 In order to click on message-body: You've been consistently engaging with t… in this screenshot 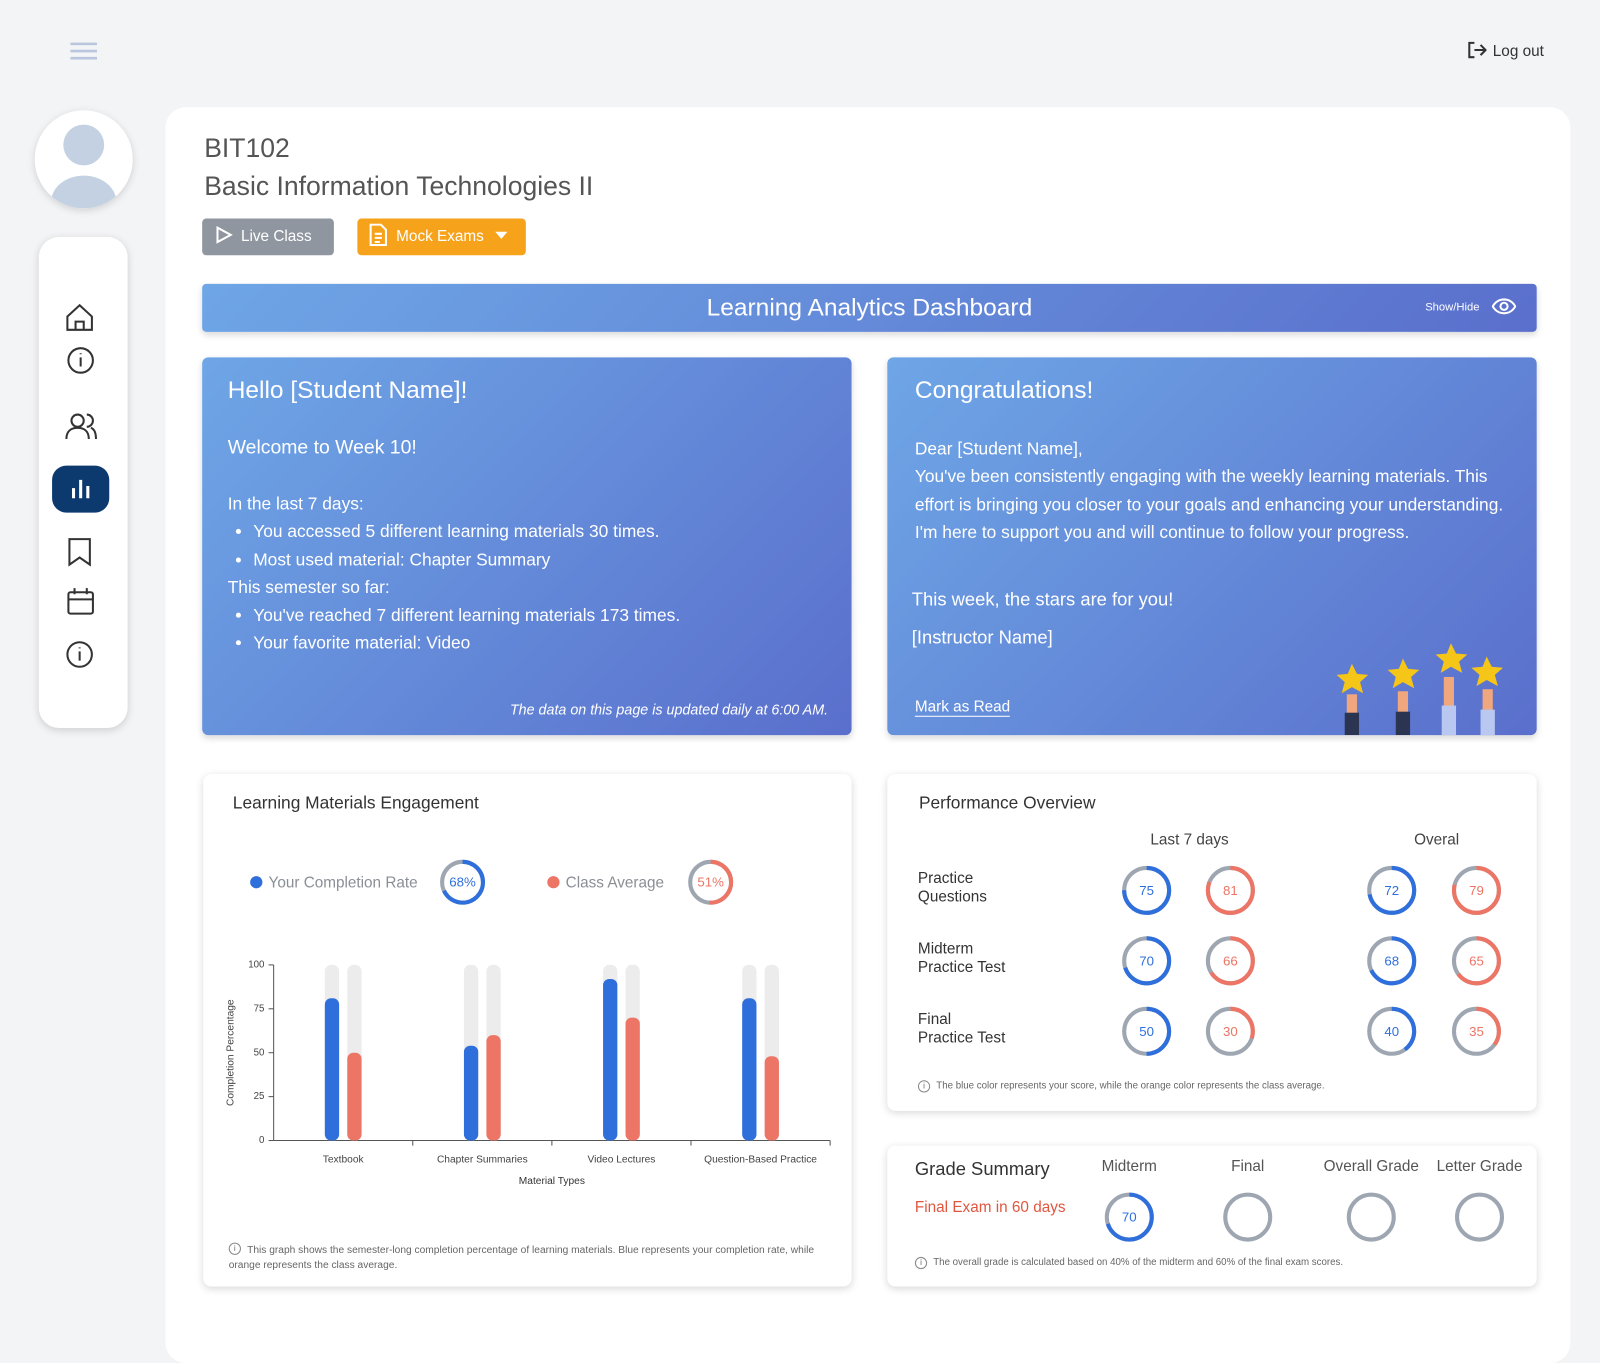, I will do `click(1209, 504)`.